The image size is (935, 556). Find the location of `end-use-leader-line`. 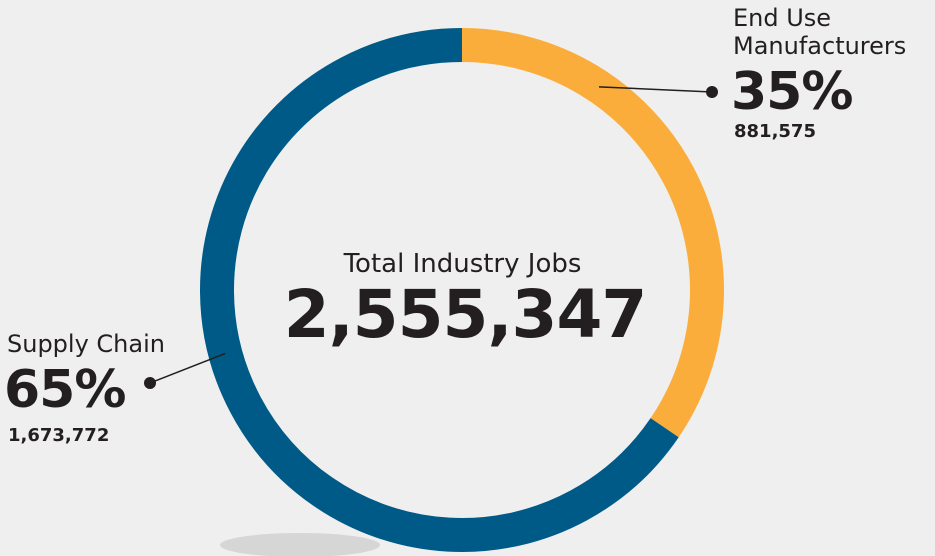

end-use-leader-line is located at coordinates (655, 89).